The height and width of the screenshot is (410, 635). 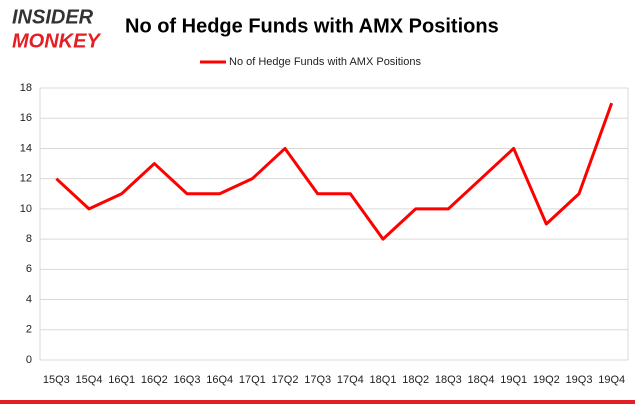 What do you see at coordinates (26, 88) in the screenshot?
I see `y-tick-label: 18` at bounding box center [26, 88].